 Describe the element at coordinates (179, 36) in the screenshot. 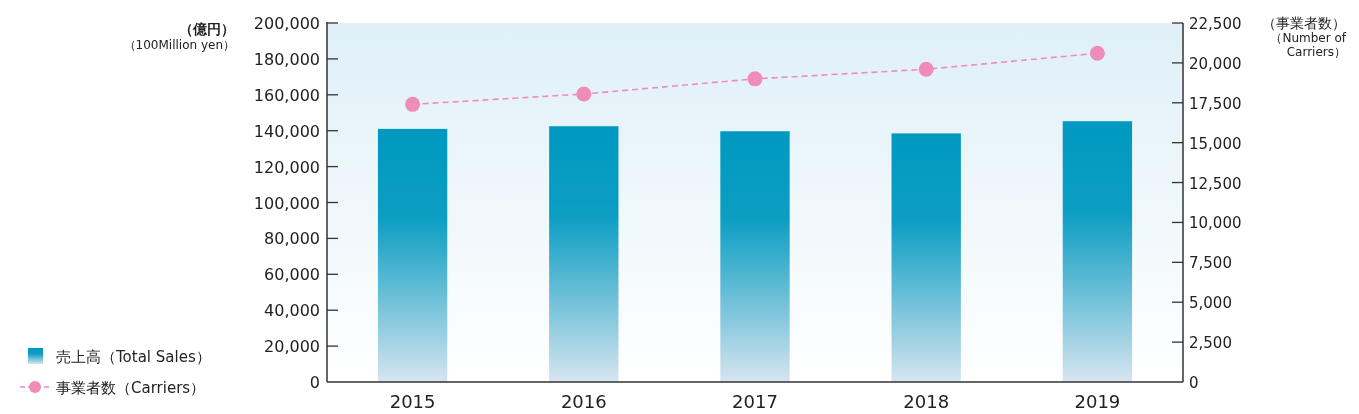

I see `y-axis-title: （億円）（100Million yen）` at that location.